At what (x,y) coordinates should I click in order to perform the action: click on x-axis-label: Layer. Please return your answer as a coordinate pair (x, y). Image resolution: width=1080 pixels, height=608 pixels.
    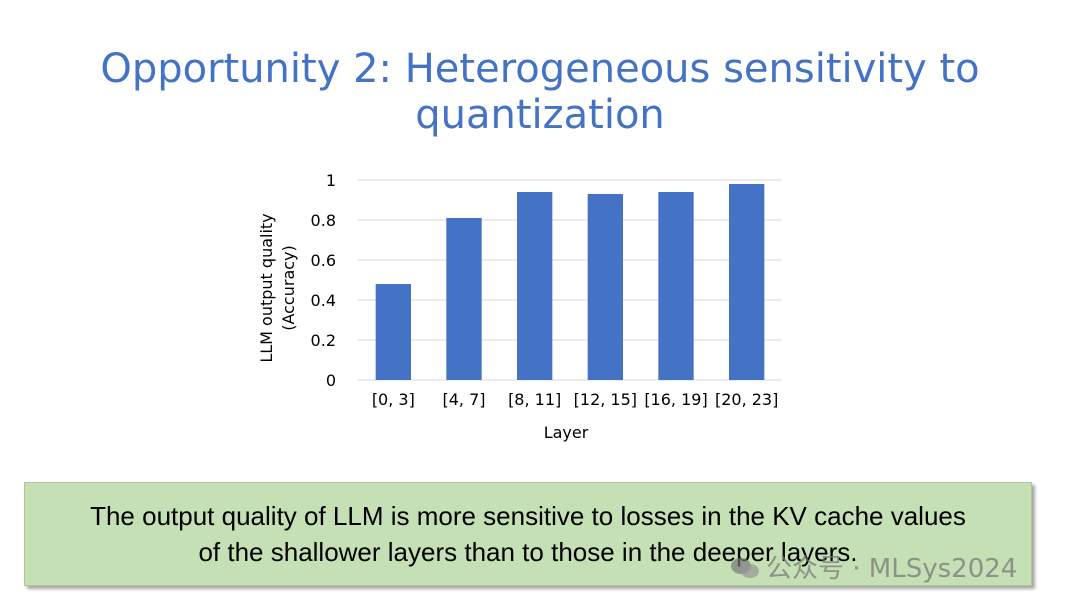
    Looking at the image, I should click on (566, 432).